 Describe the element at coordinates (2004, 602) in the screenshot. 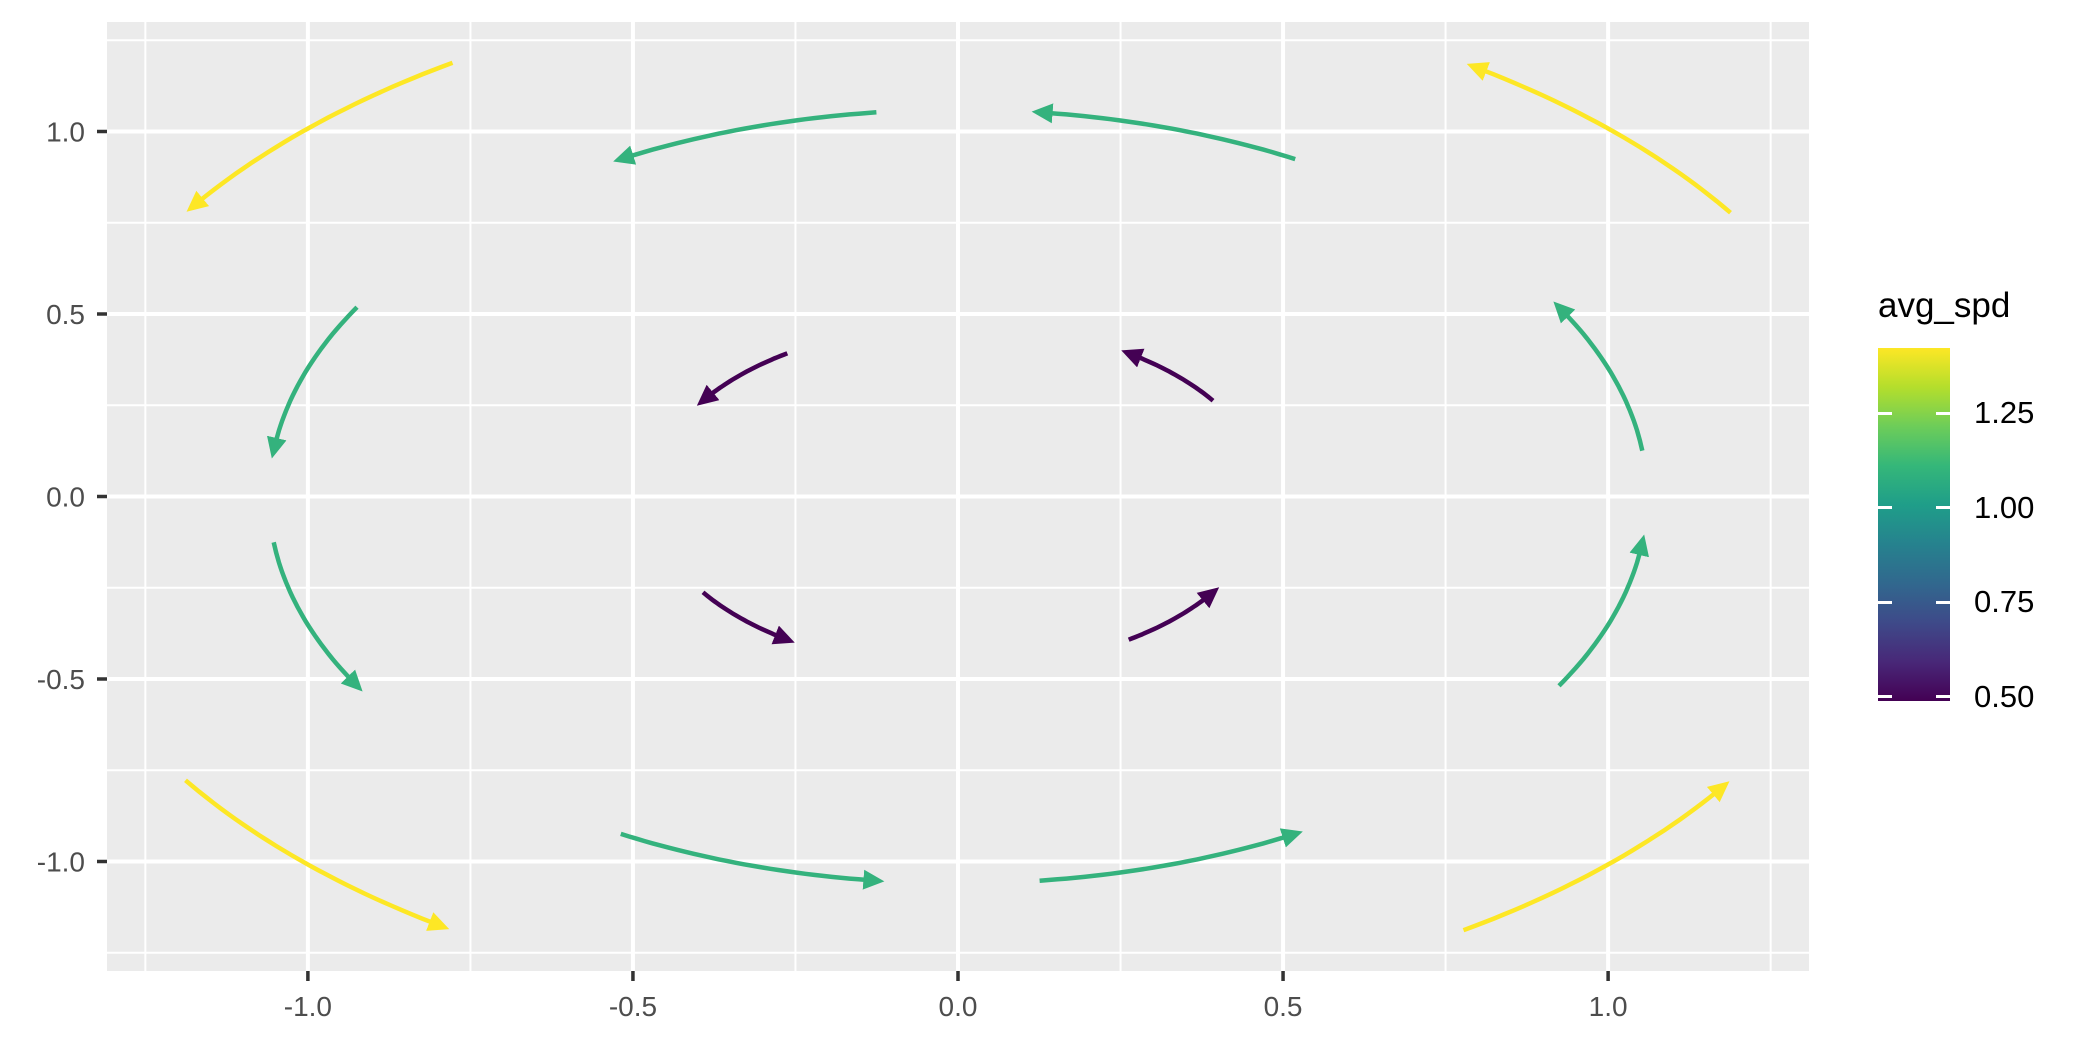

I see `legend-tick-label: 0.75` at that location.